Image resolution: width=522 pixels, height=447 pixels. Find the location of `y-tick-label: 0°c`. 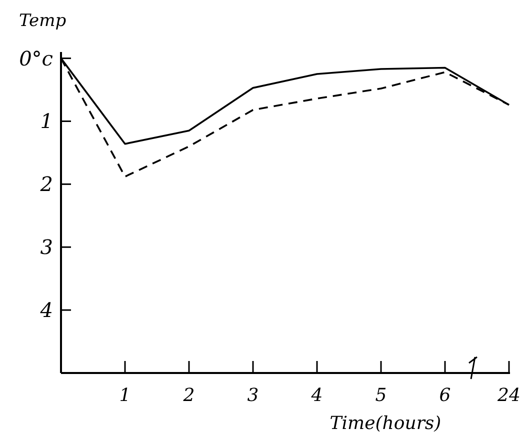

y-tick-label: 0°c is located at coordinates (36, 58).